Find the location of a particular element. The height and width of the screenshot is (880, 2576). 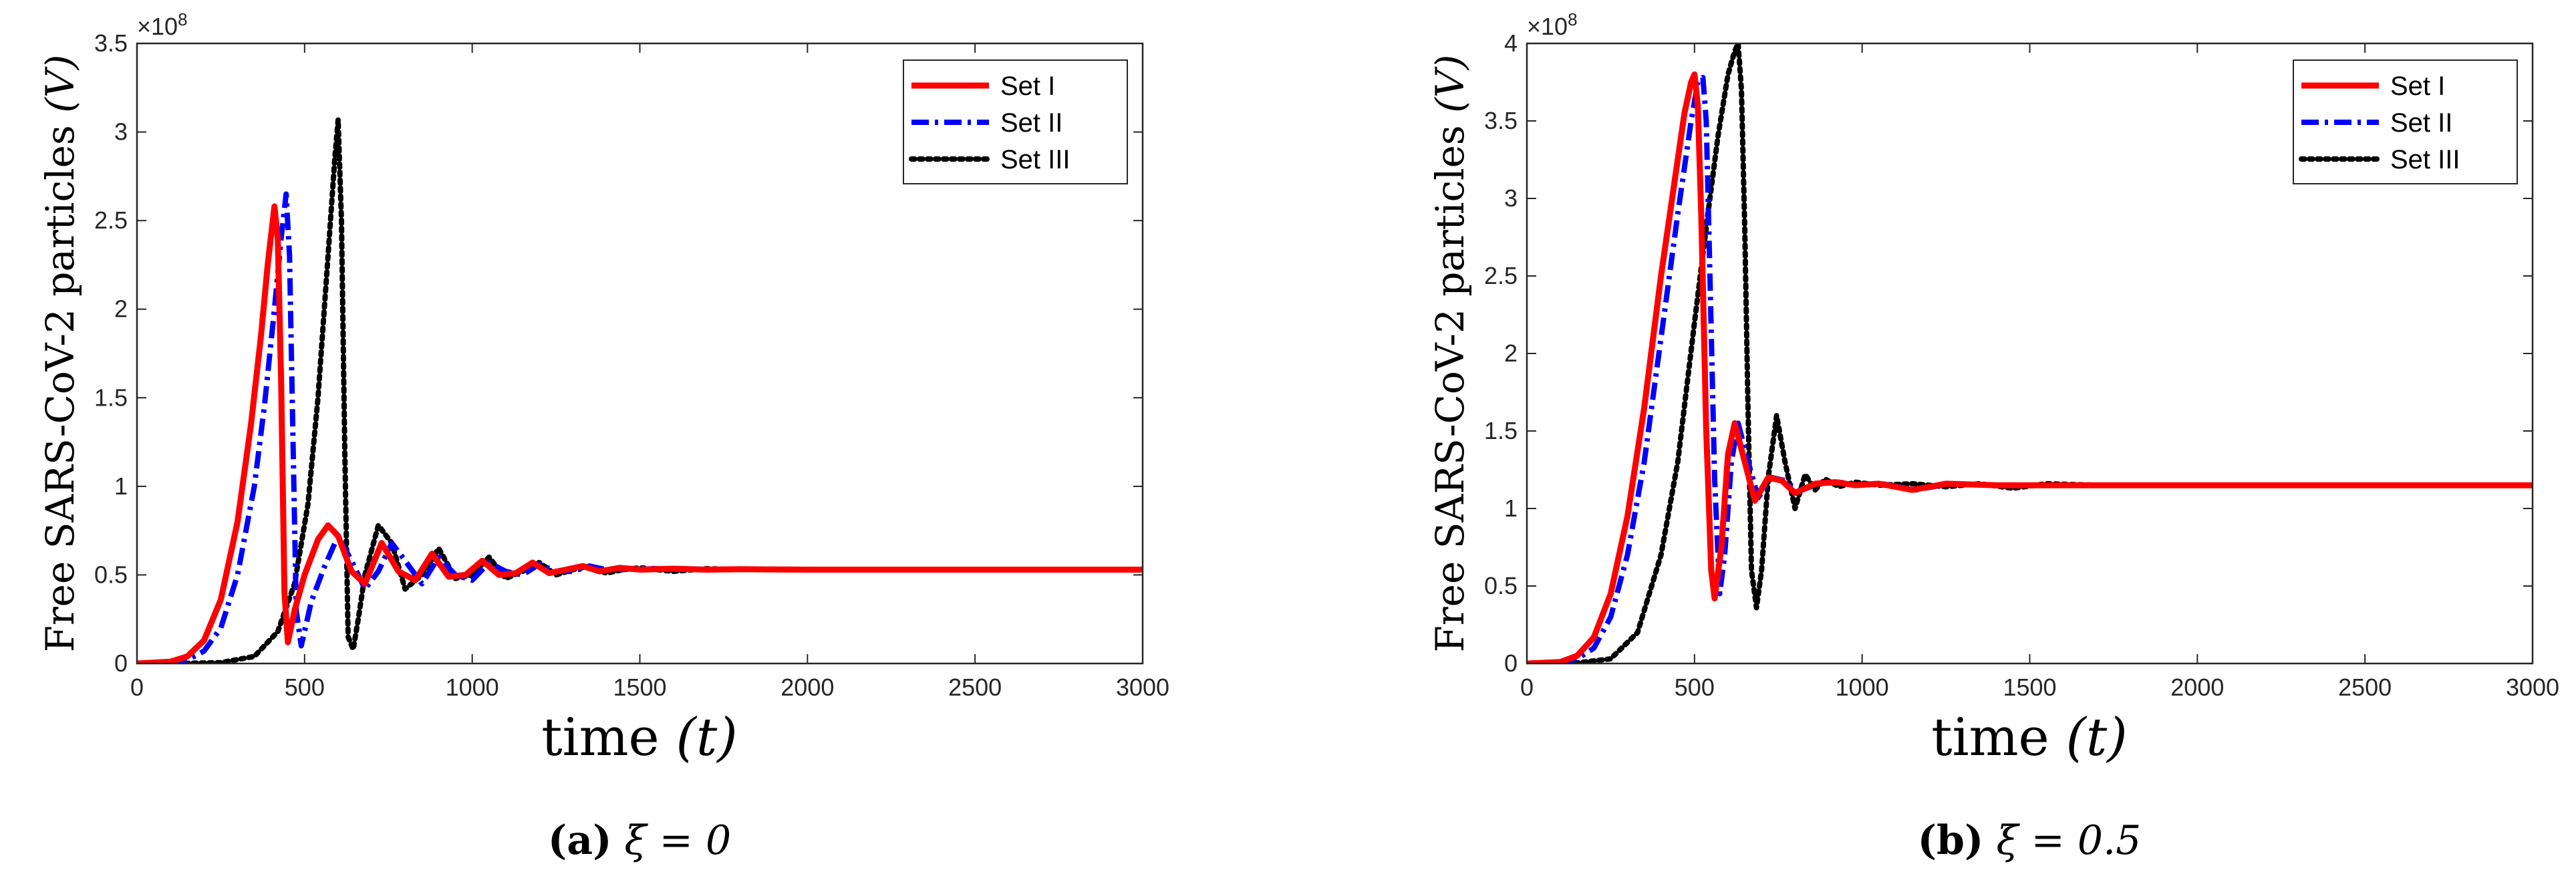

caption-b: (b) ξ = 0.5 is located at coordinates (2030, 840).